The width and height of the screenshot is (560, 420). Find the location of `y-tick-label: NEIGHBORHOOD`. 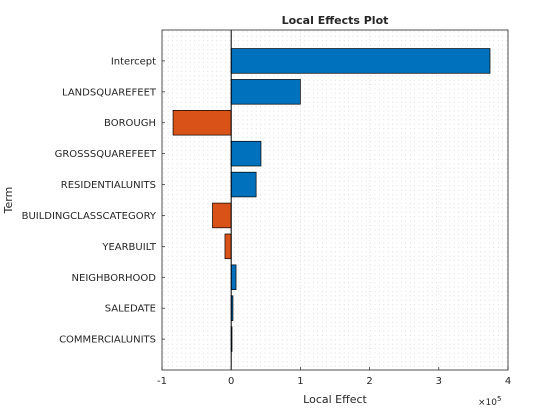

y-tick-label: NEIGHBORHOOD is located at coordinates (114, 278).